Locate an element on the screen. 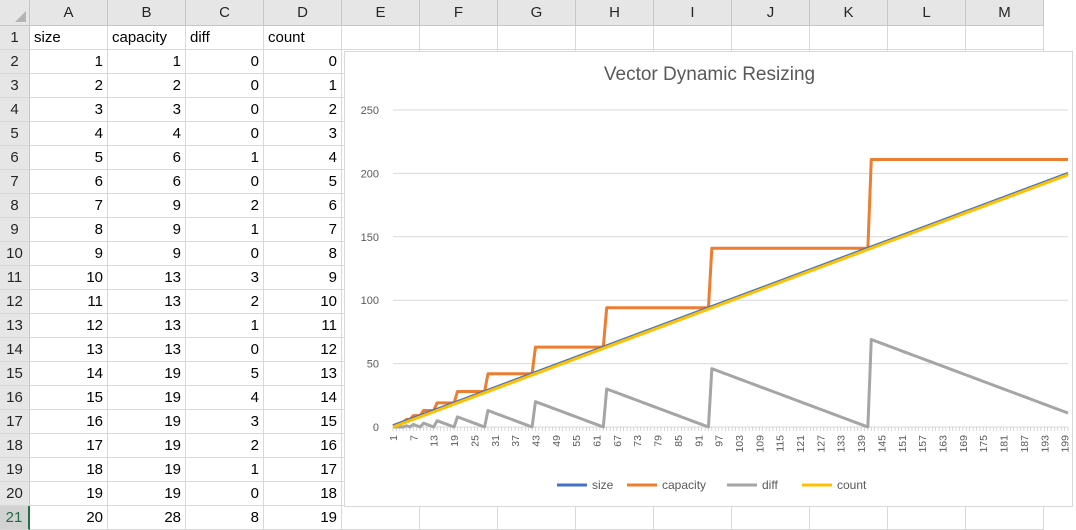 The height and width of the screenshot is (530, 1076). column-header-h: H is located at coordinates (615, 13).